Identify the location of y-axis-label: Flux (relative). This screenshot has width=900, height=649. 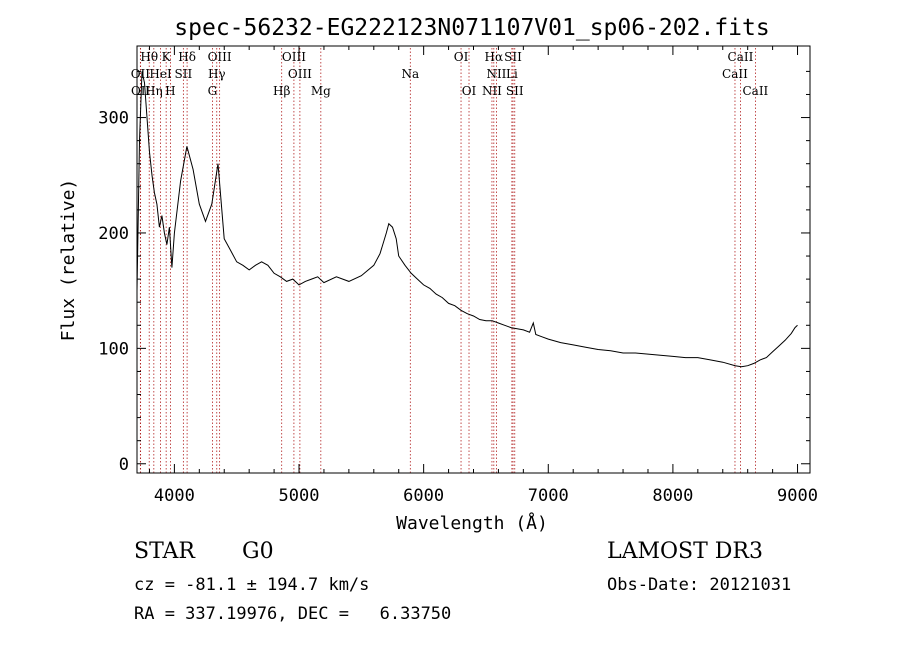
(68, 260).